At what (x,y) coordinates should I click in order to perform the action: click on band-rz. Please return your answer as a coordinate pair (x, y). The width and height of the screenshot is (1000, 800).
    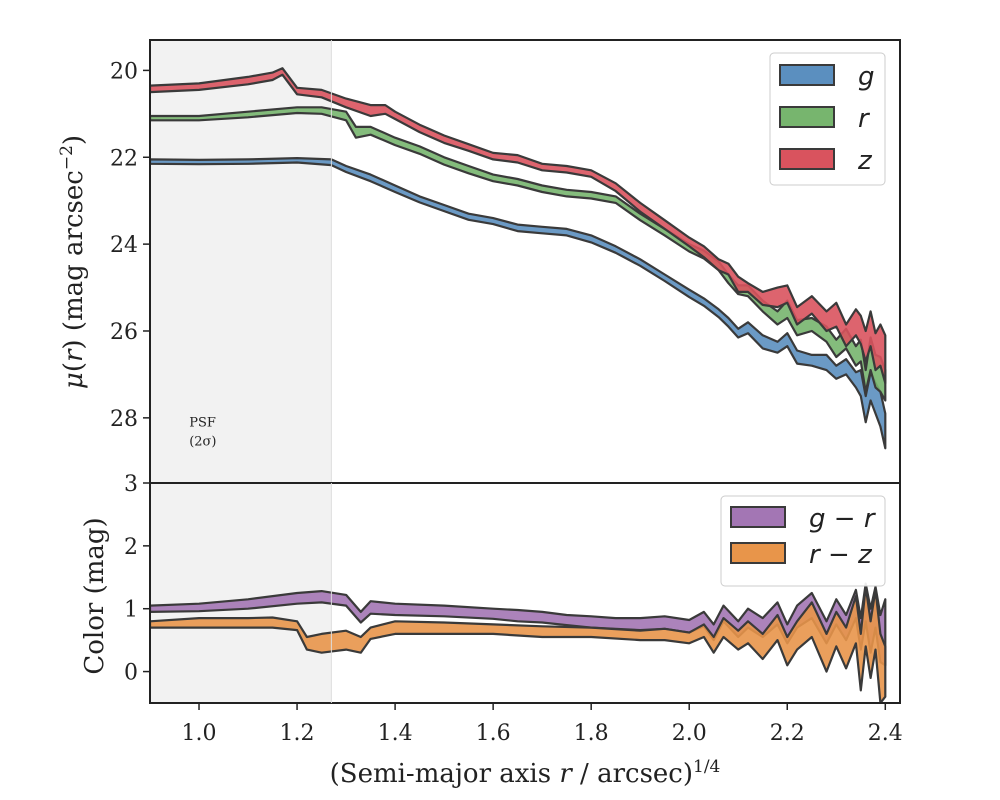
    Looking at the image, I should click on (518, 644).